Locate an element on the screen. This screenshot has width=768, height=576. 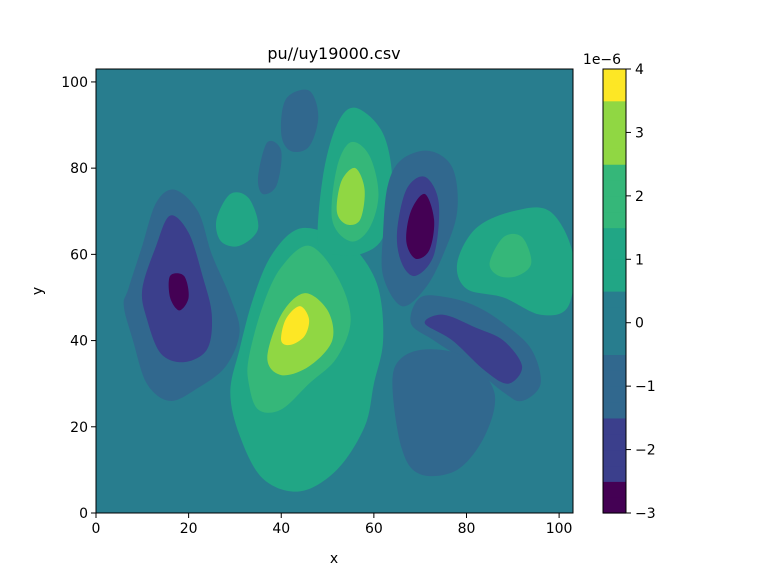
y-tick-label: 100 is located at coordinates (74, 83).